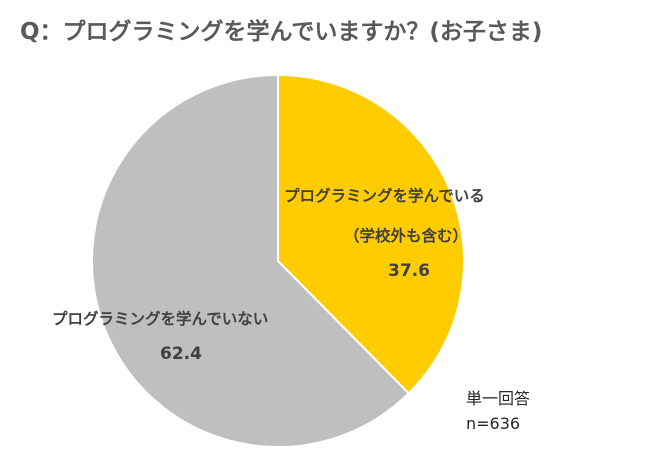 This screenshot has width=650, height=457. What do you see at coordinates (409, 271) in the screenshot?
I see `slice-value-learning: 37.6` at bounding box center [409, 271].